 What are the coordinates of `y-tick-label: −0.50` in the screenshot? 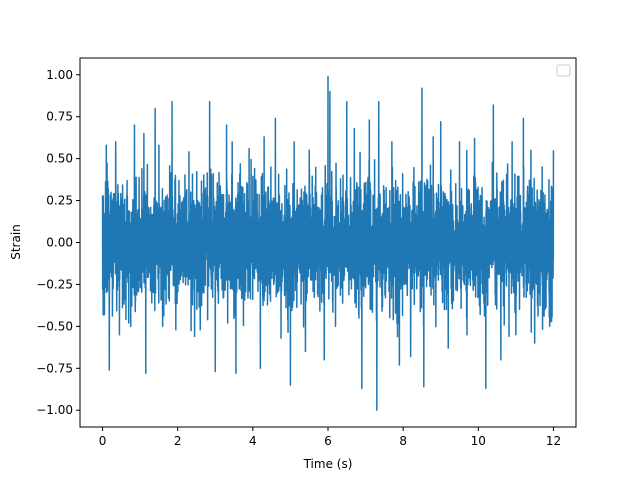 It's located at (54, 326).